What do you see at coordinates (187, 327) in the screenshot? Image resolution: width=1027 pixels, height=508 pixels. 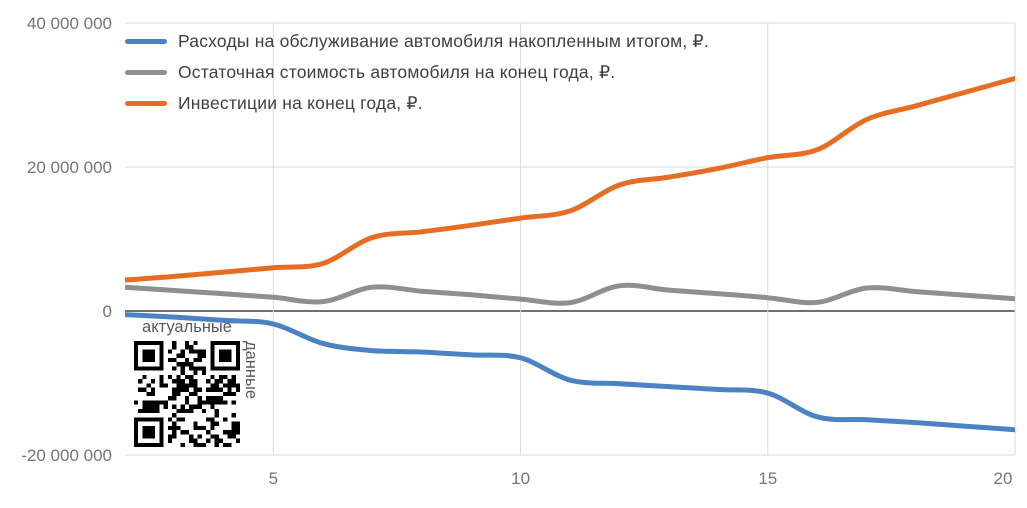 I see `qr-caption-top: актуальные` at bounding box center [187, 327].